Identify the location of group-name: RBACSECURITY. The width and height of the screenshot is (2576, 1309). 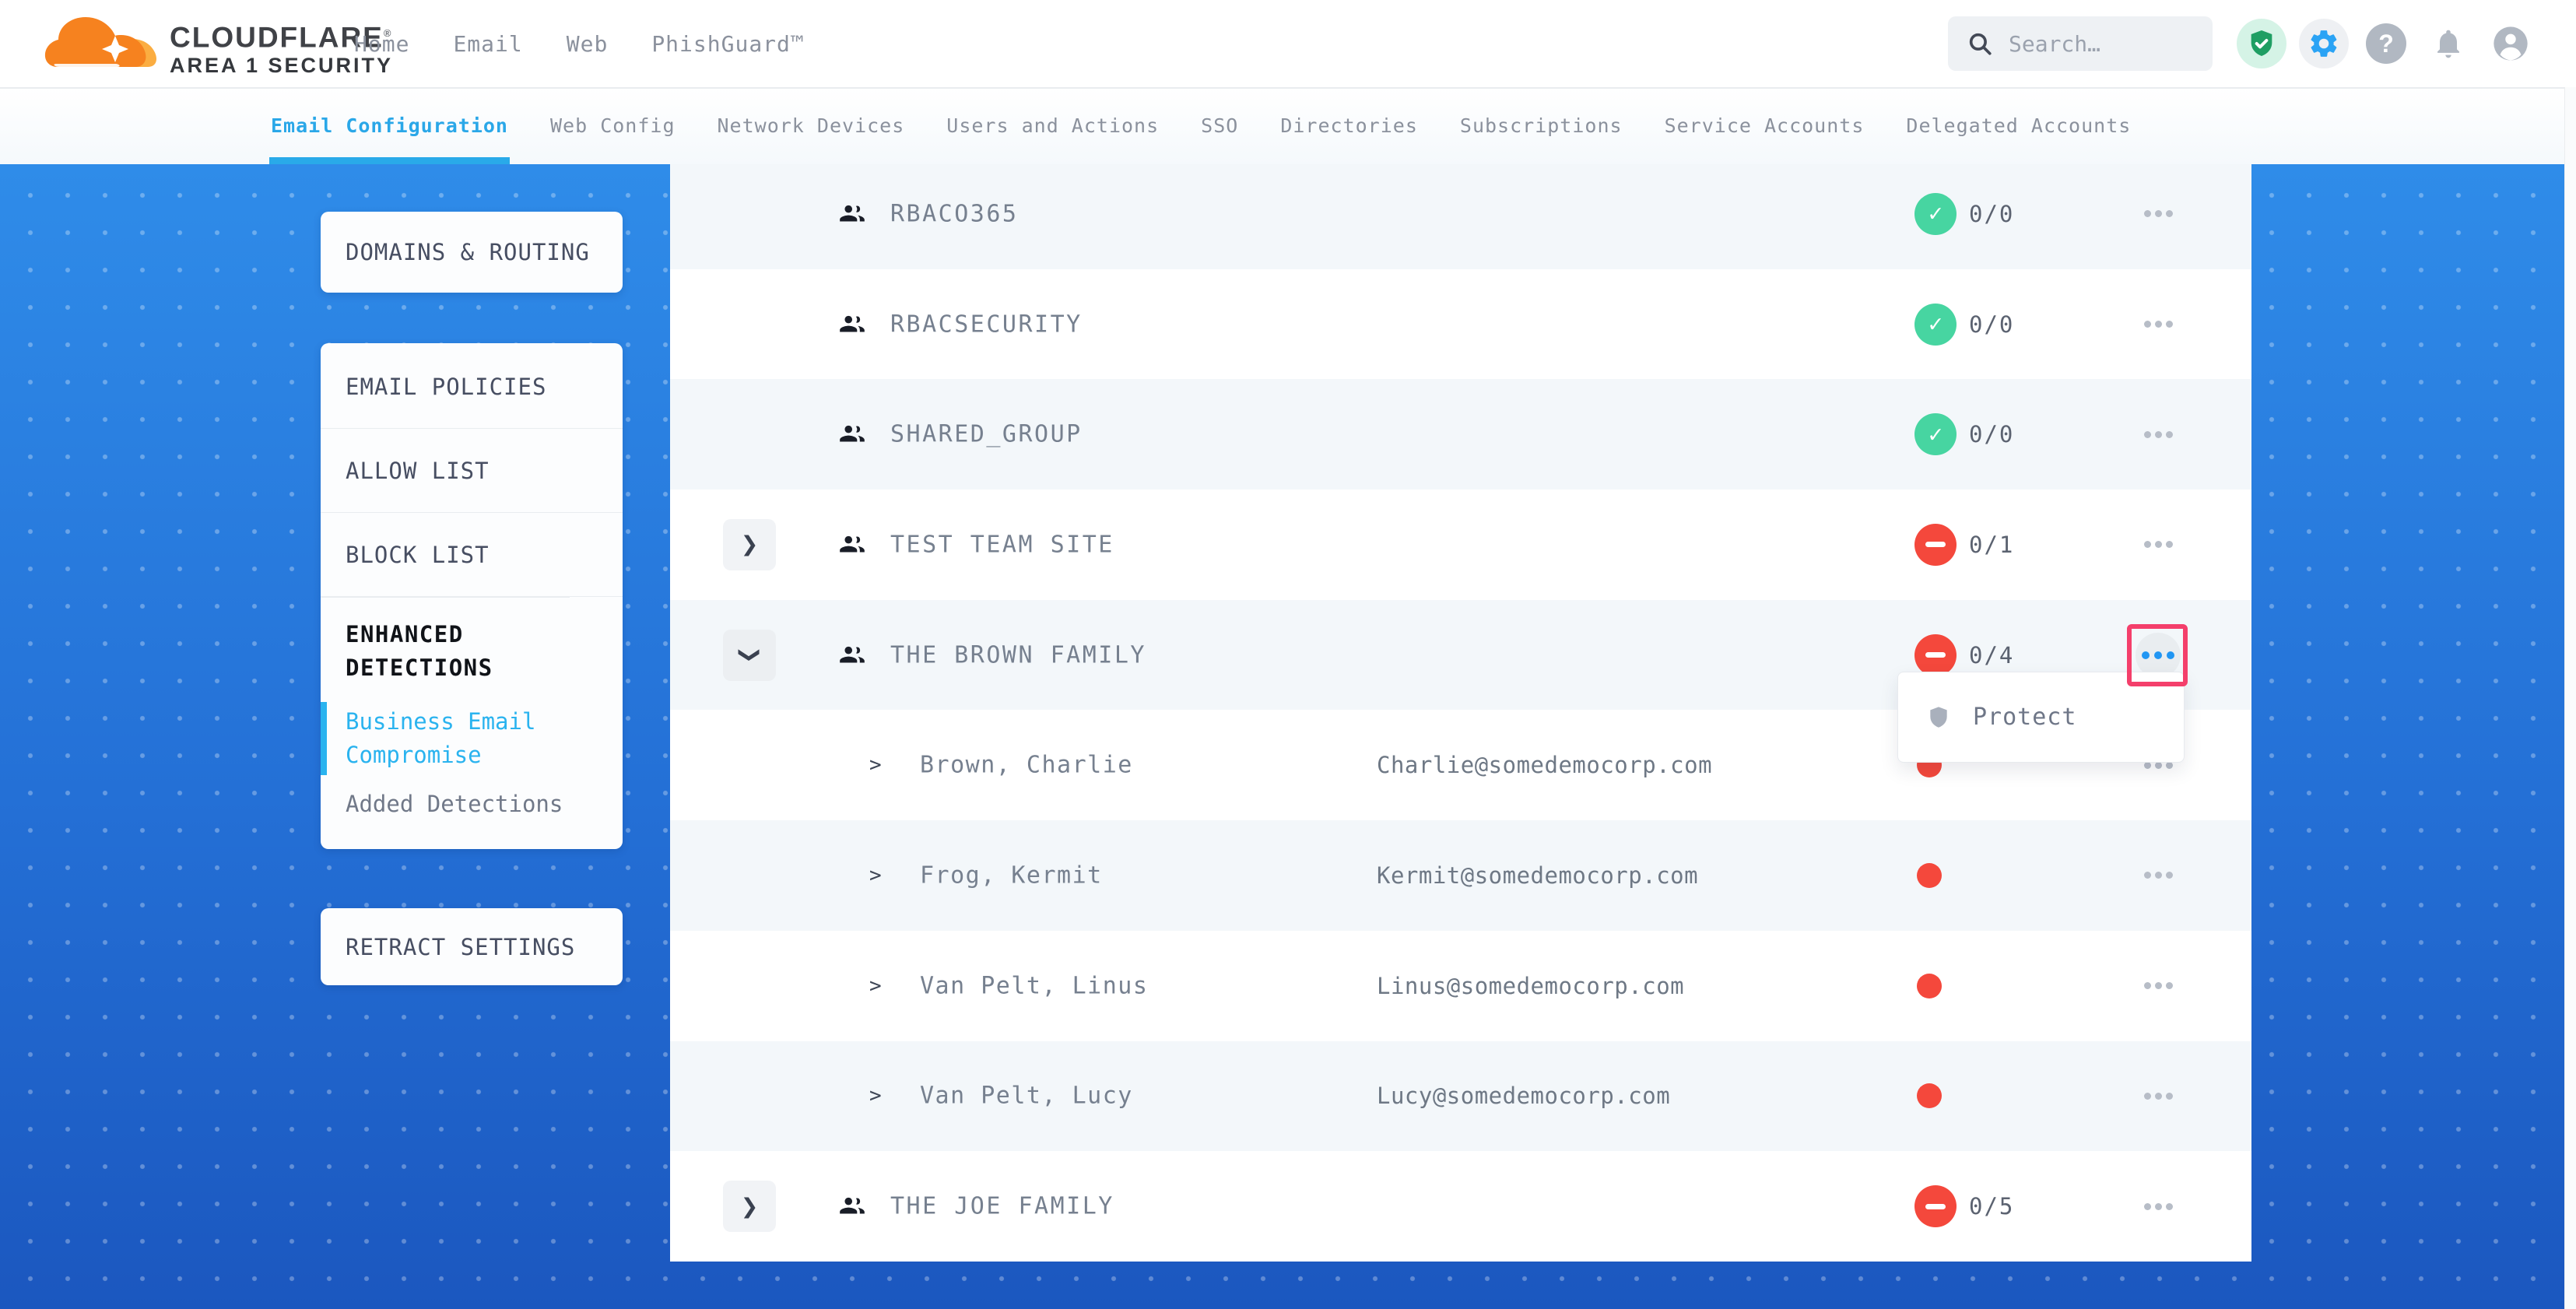
(987, 325).